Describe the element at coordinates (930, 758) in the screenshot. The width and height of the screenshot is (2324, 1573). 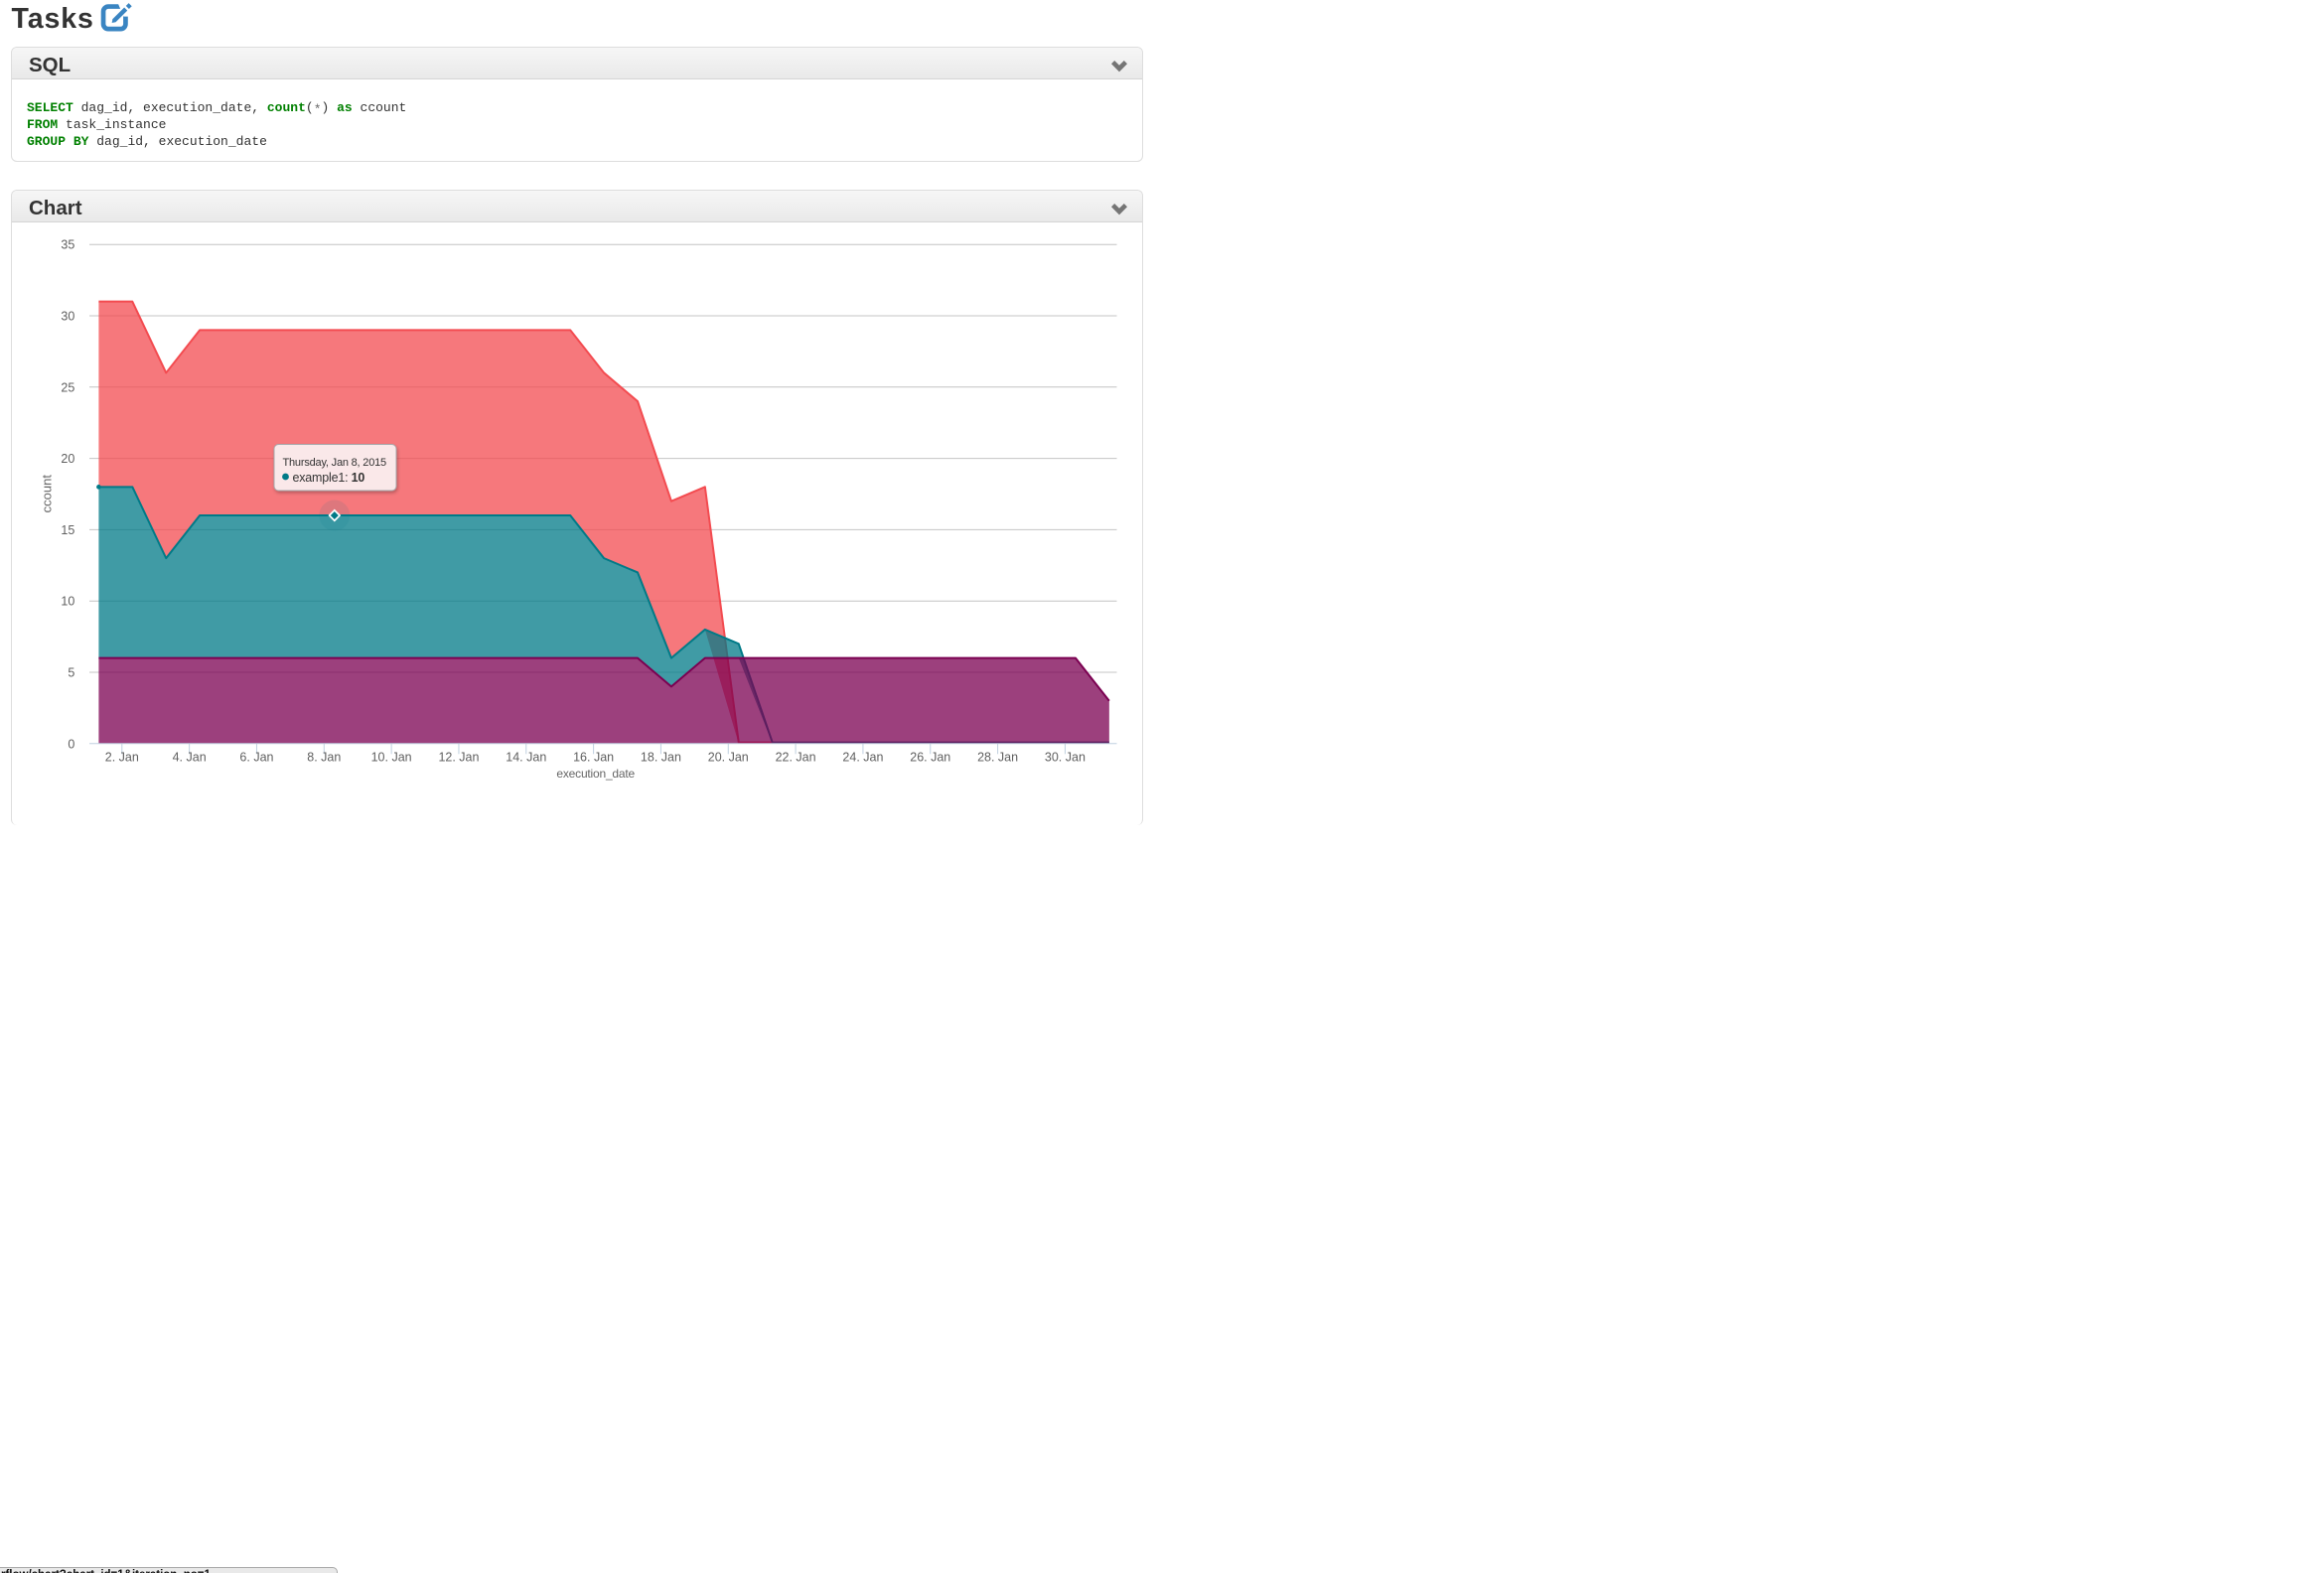
I see `svg-text: 26. Jan` at that location.